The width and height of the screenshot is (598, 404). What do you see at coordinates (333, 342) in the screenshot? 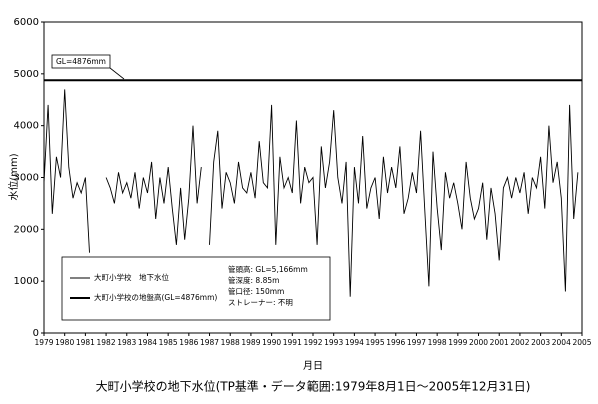
I see `x-tick-label: 1993` at bounding box center [333, 342].